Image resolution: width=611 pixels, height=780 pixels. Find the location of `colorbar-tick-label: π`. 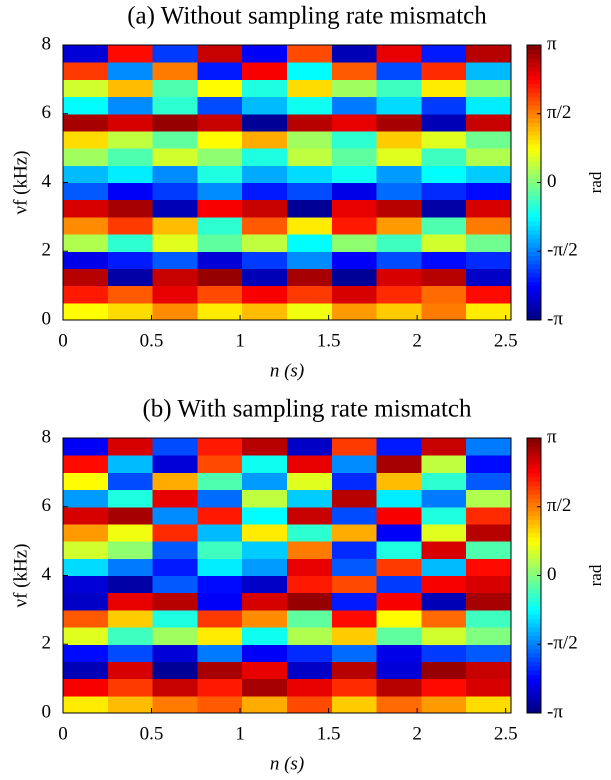

colorbar-tick-label: π is located at coordinates (552, 43).